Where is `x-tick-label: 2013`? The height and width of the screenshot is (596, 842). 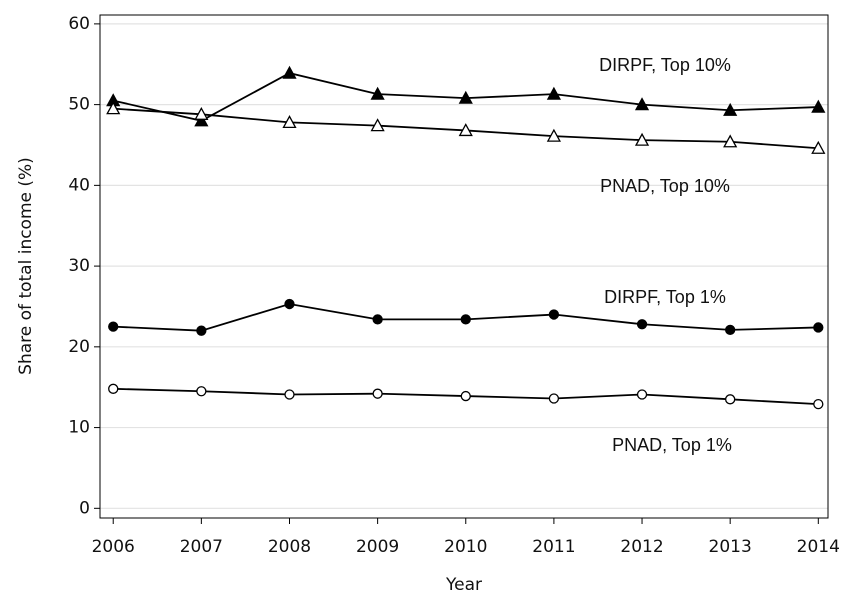 x-tick-label: 2013 is located at coordinates (730, 547).